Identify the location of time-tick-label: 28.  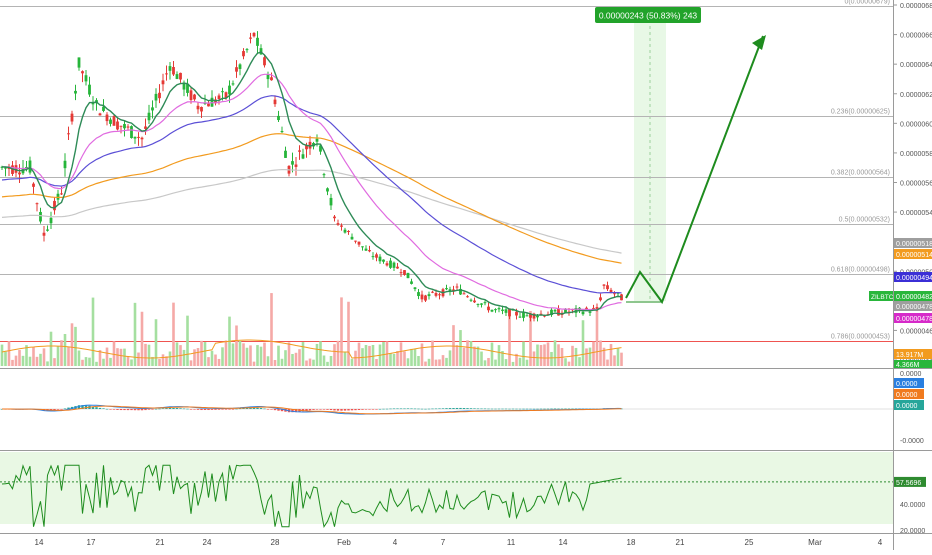
(275, 542).